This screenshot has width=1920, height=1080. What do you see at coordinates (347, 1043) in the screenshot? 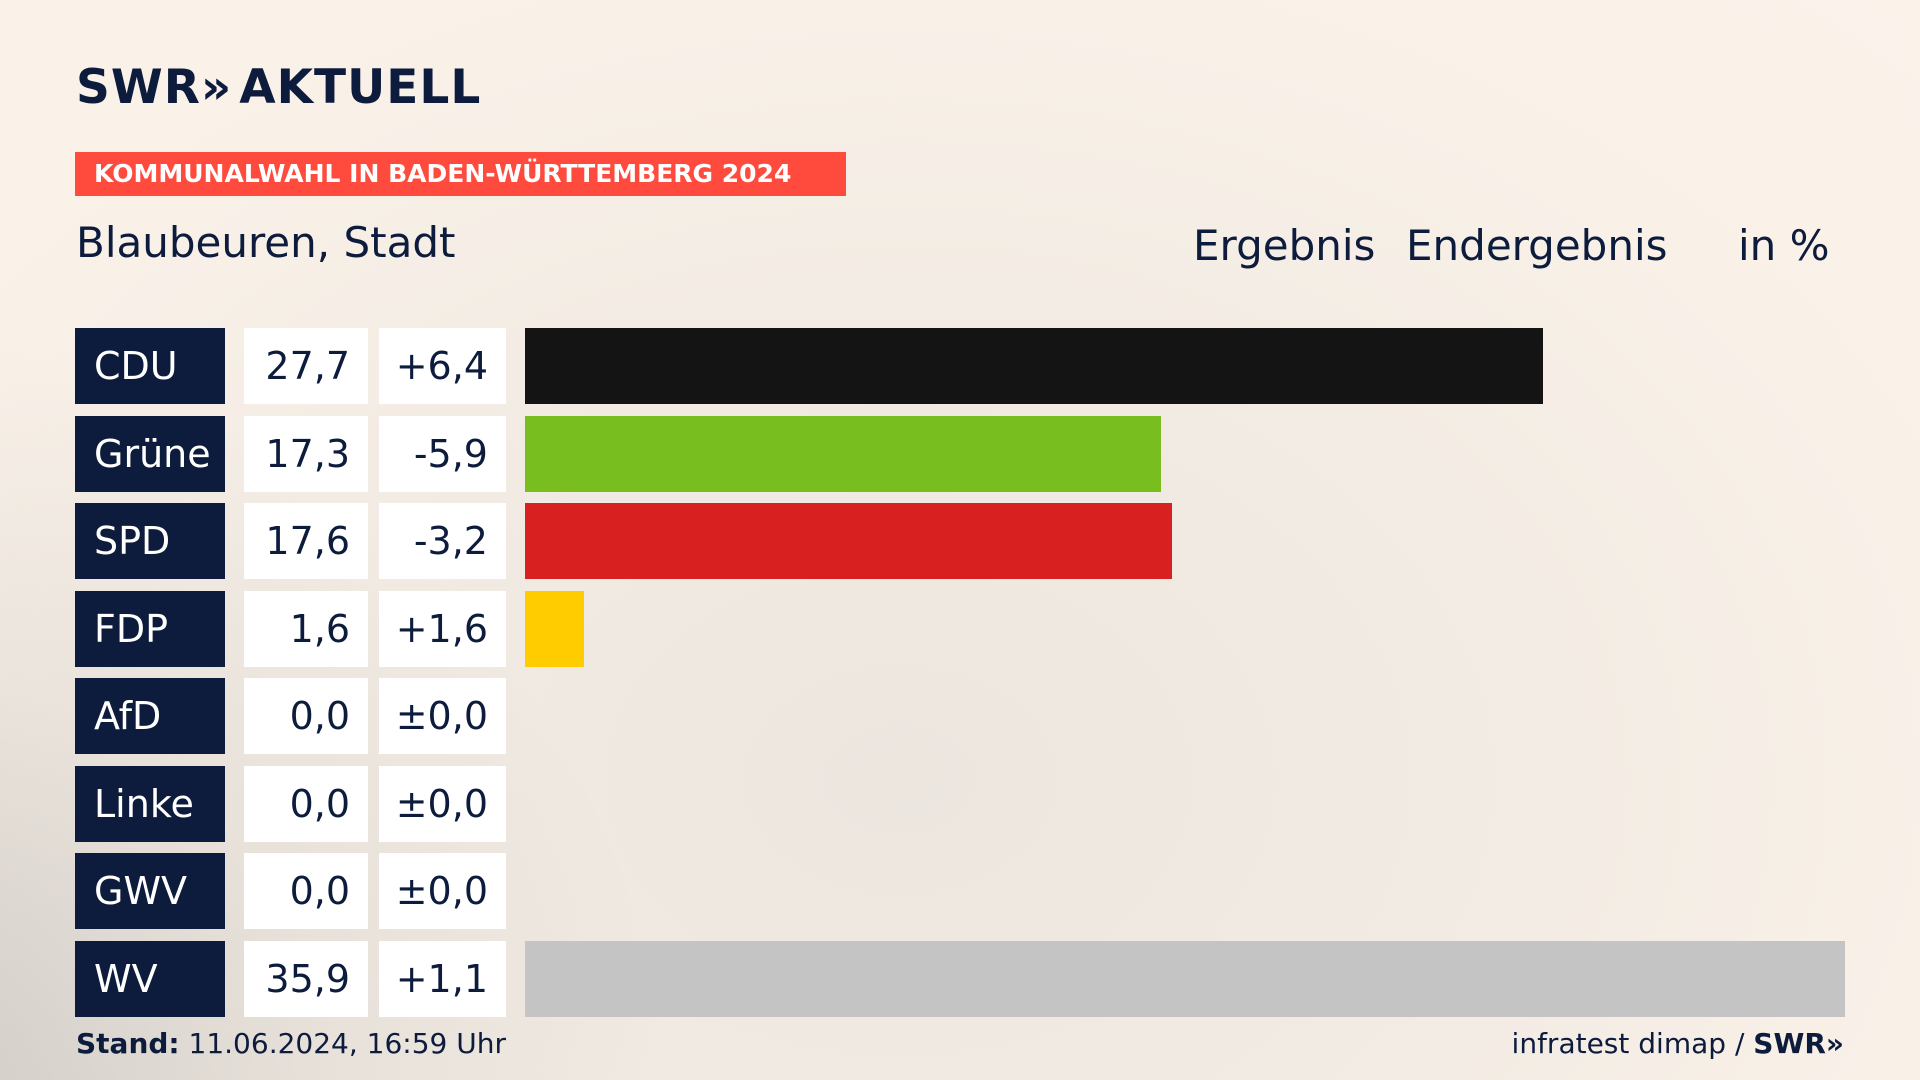
I see `timestamp-value: 11.06.2024, 16:59 Uhr` at bounding box center [347, 1043].